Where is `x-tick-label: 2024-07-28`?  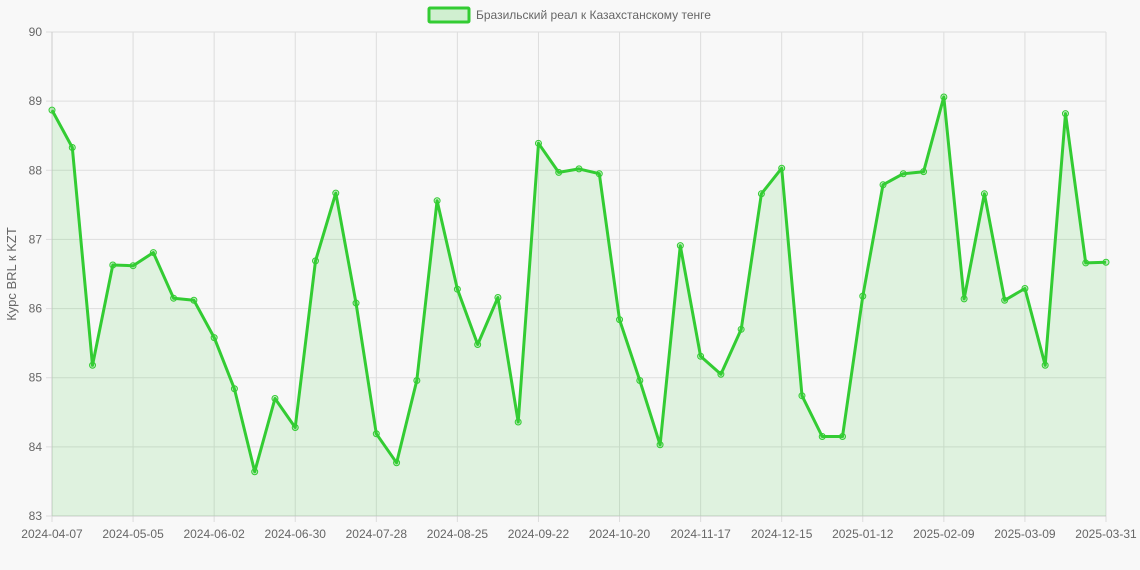 x-tick-label: 2024-07-28 is located at coordinates (377, 534).